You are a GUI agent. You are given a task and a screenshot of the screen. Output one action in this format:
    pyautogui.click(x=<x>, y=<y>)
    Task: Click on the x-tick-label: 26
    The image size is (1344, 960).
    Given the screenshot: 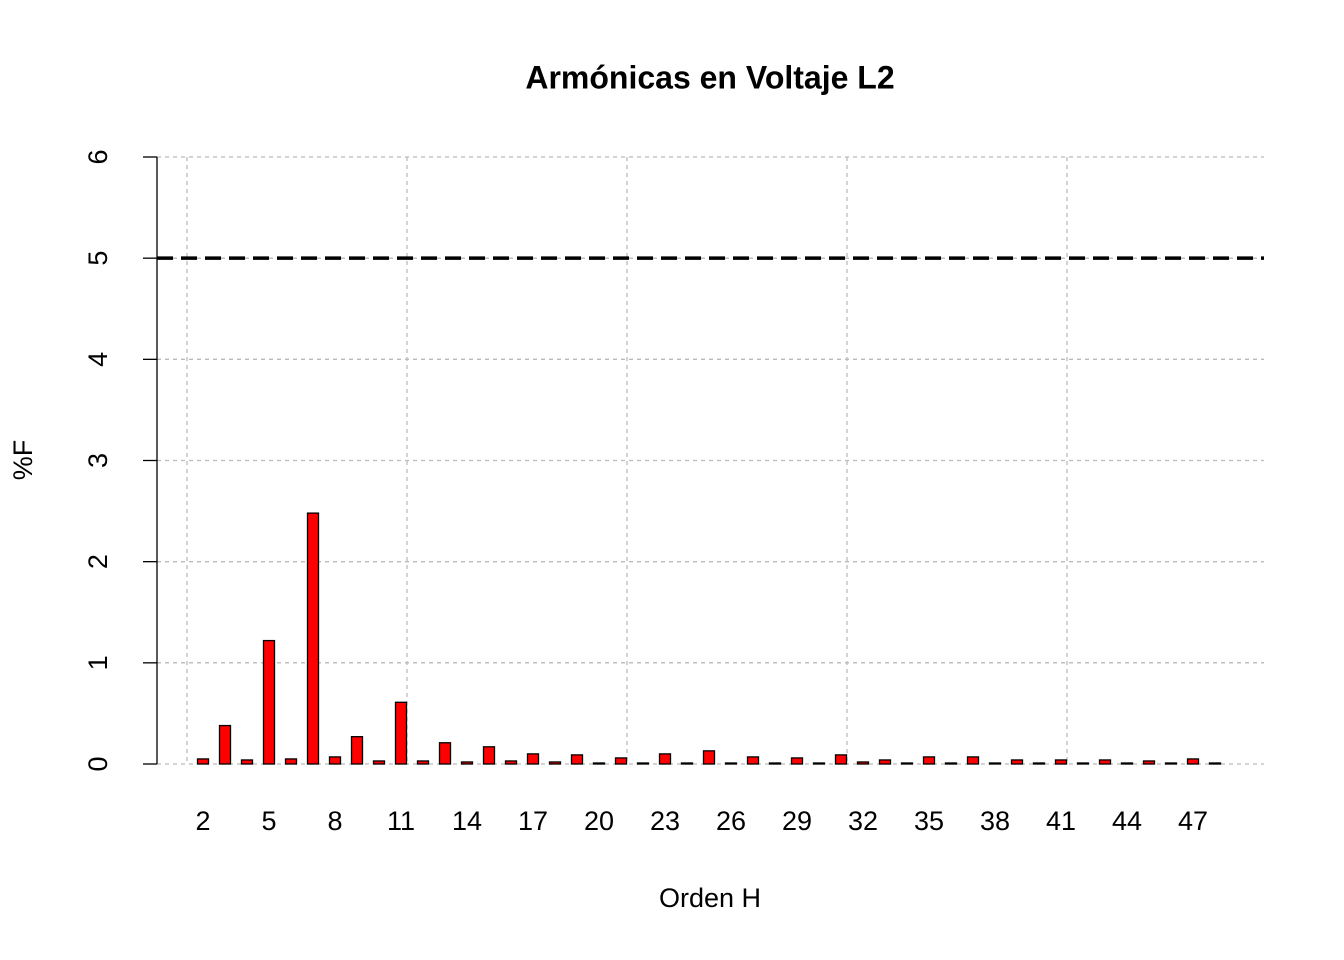 What is the action you would take?
    pyautogui.click(x=731, y=821)
    